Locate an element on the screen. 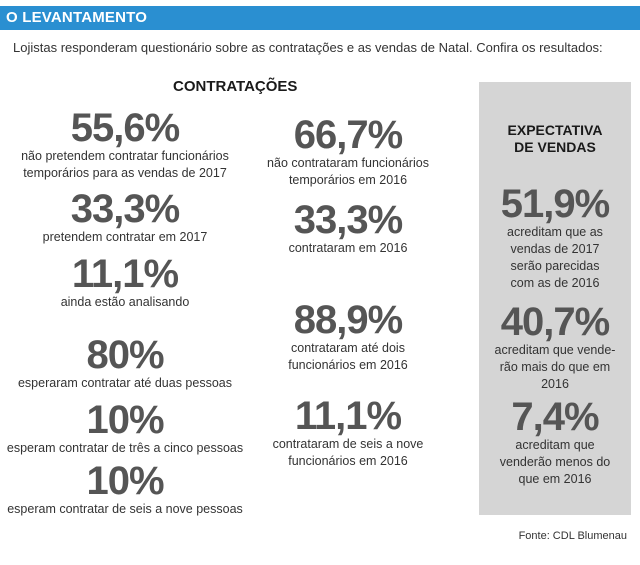 The image size is (640, 565). stat-desc-line: acreditam que vende- is located at coordinates (555, 350).